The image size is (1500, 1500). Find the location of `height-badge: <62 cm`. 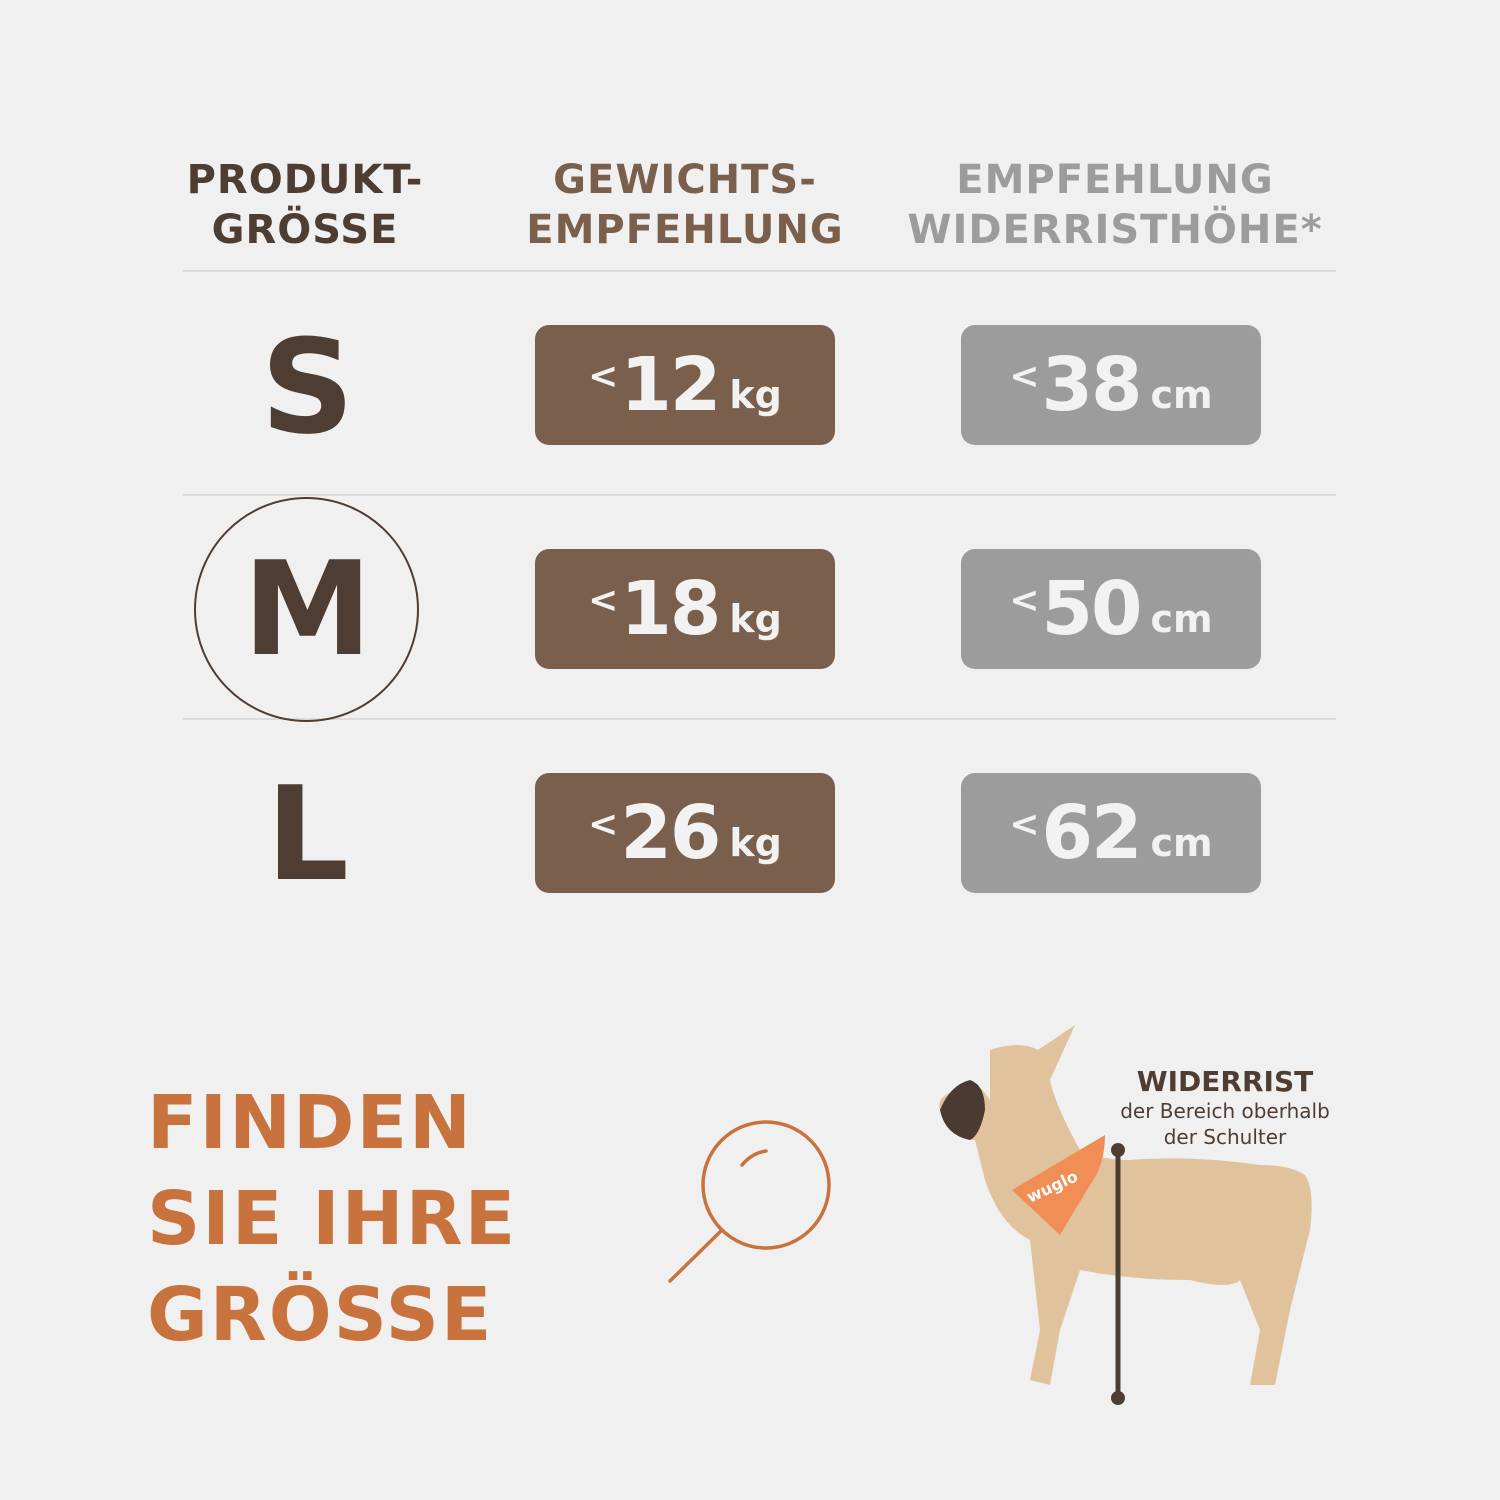

height-badge: <62 cm is located at coordinates (1111, 833).